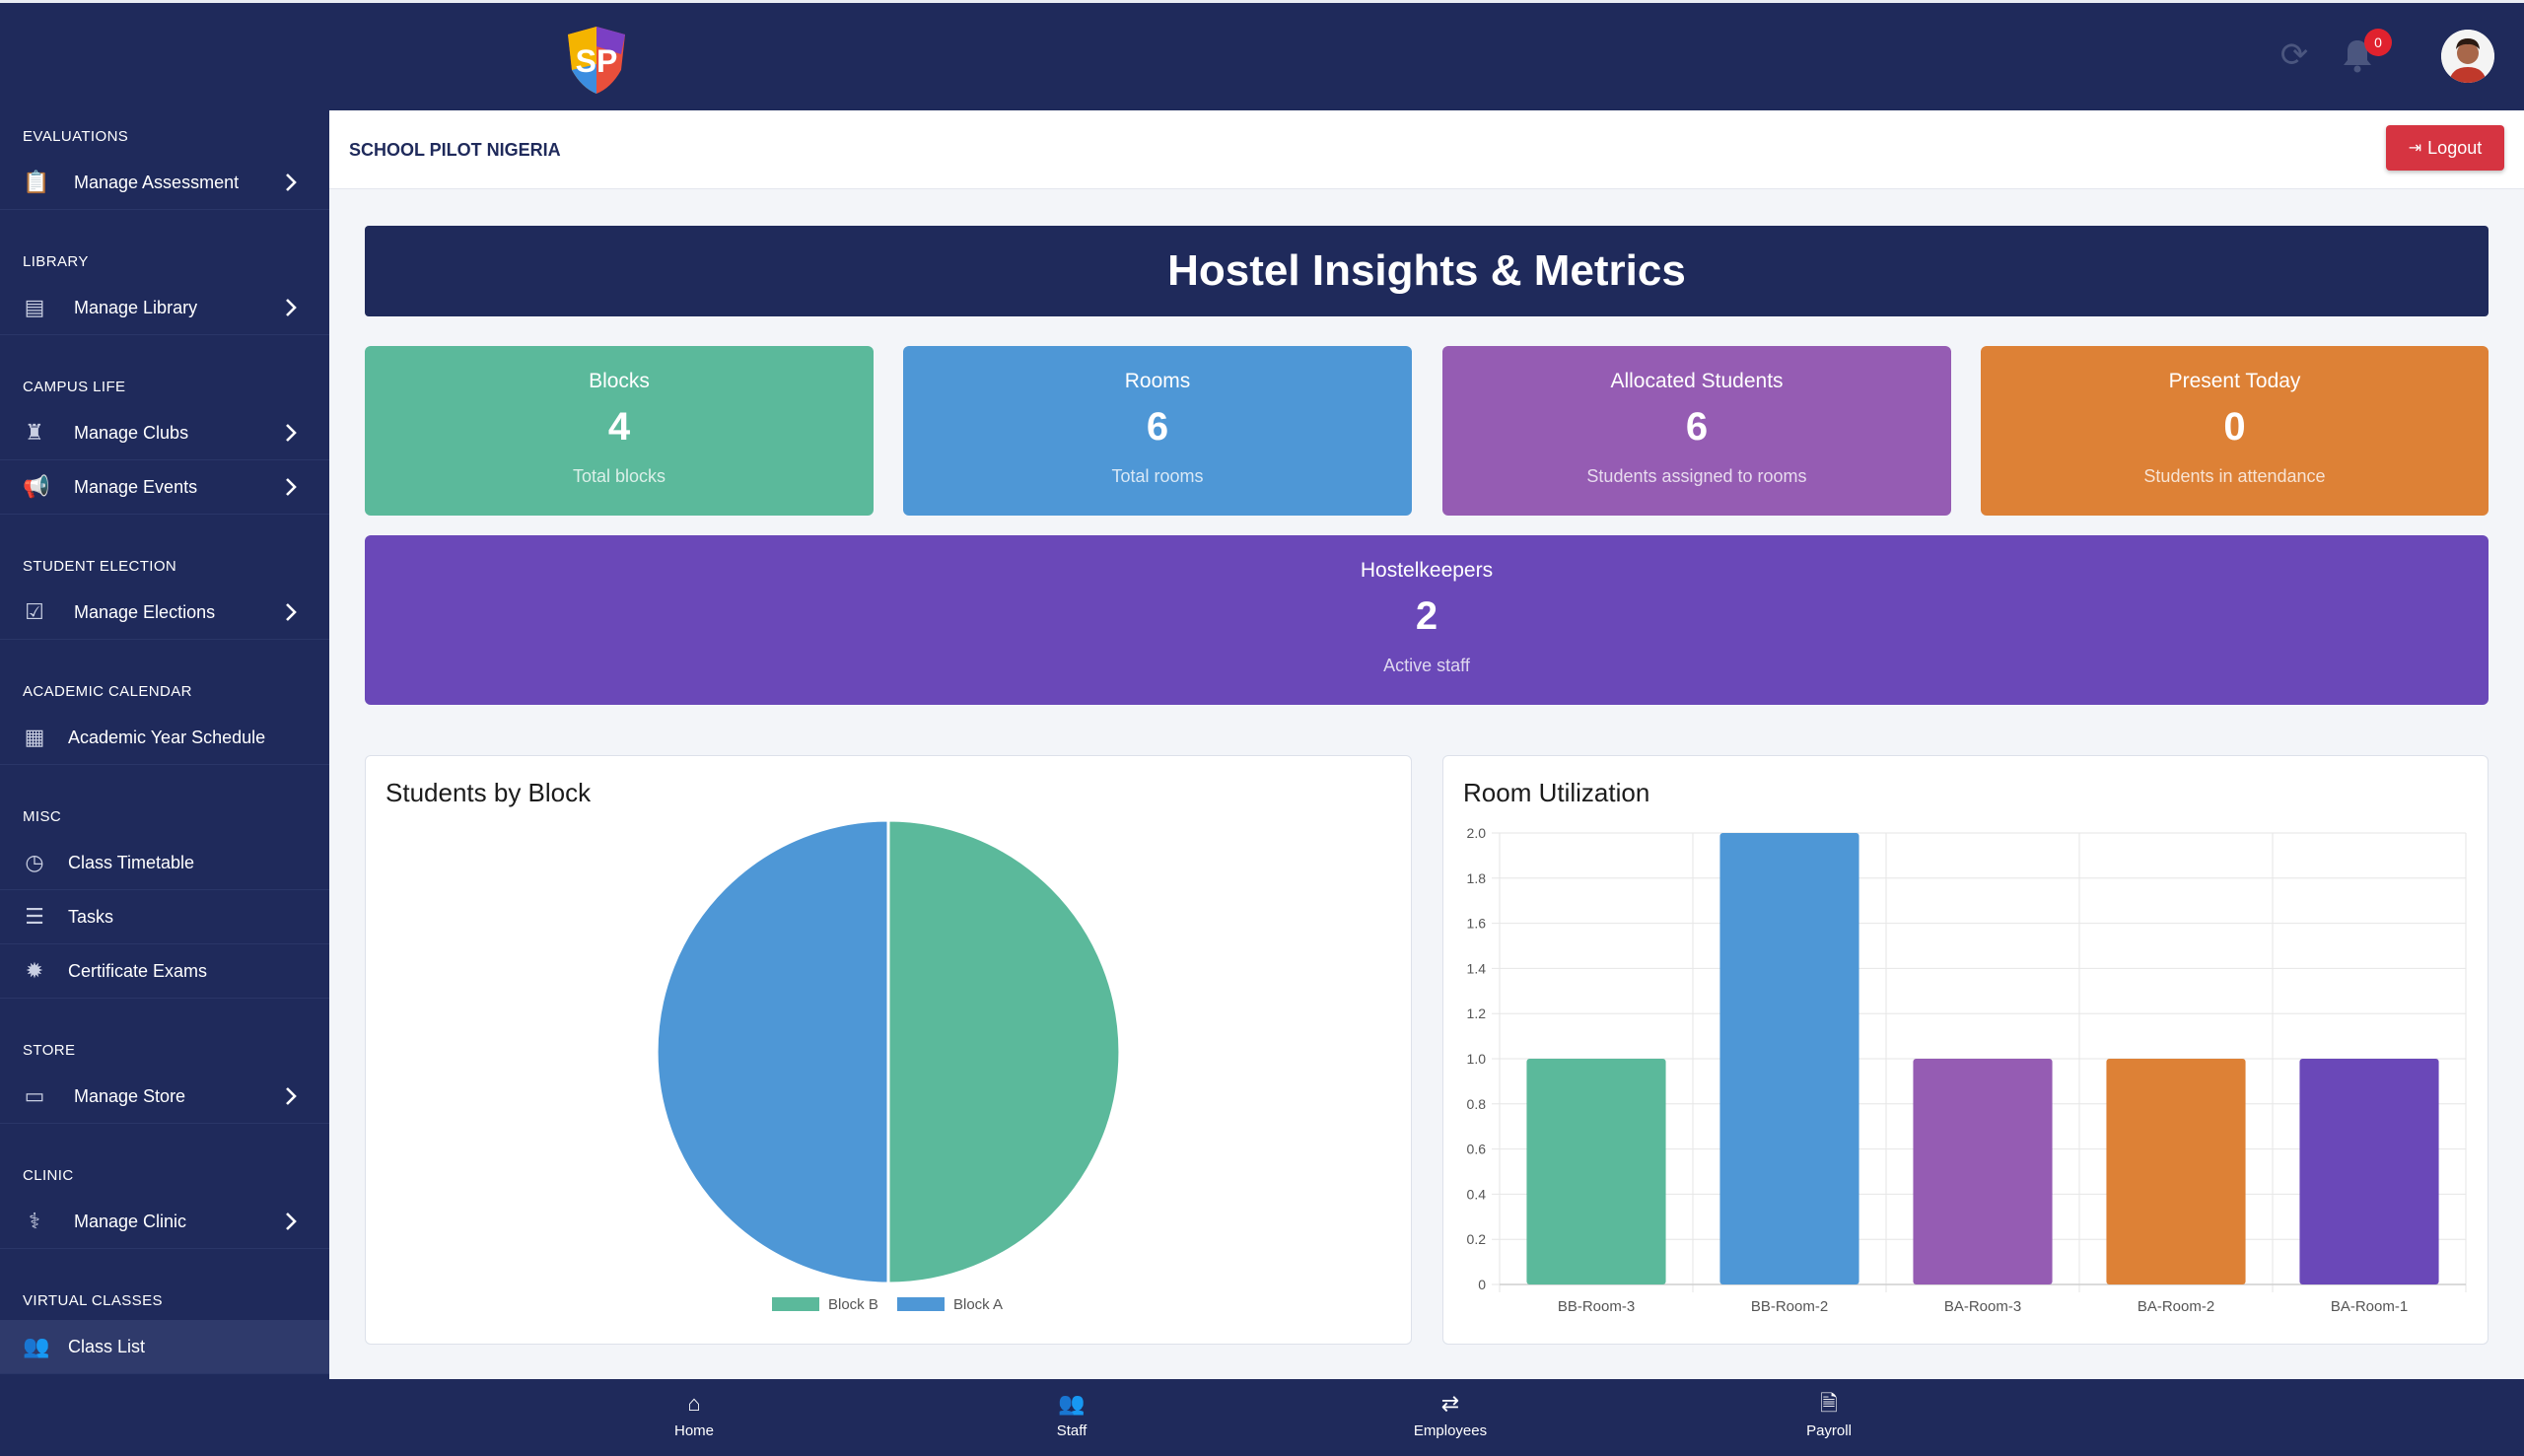  Describe the element at coordinates (1427, 620) in the screenshot. I see `stat-card-hostelkeepers: Hostelkeepers 2 Active staff` at that location.